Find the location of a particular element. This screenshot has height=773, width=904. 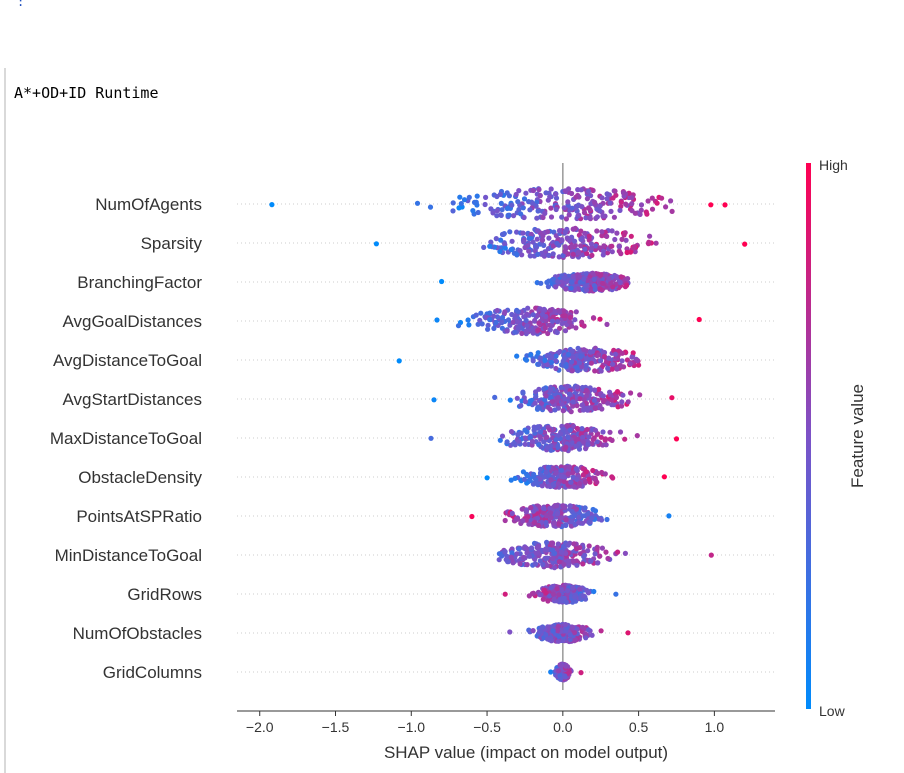

x-axis-title: SHAP value (impact on model output) is located at coordinates (526, 752).